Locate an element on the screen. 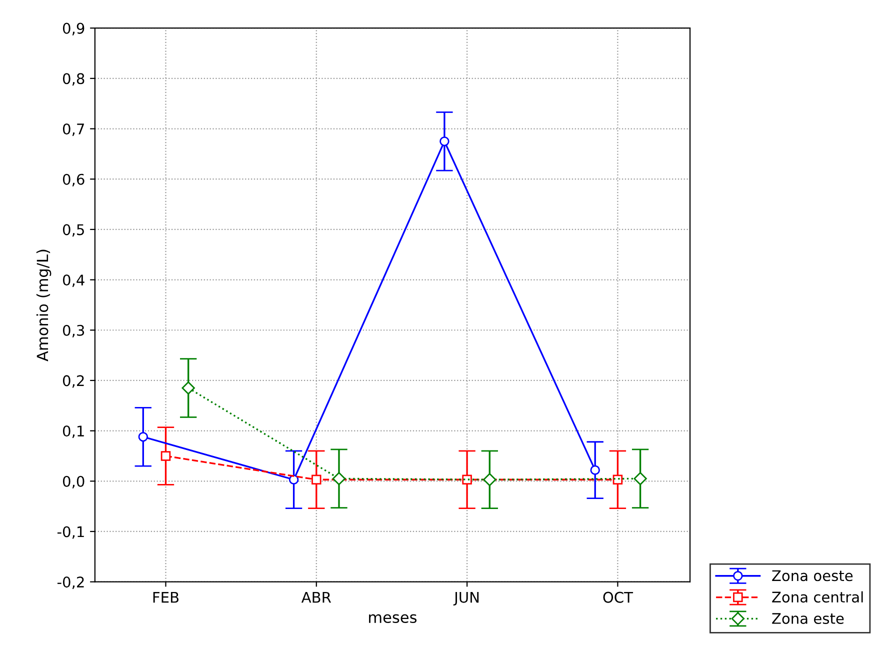 This screenshot has height=653, width=879. y-tick-label: 0,5 is located at coordinates (73, 230).